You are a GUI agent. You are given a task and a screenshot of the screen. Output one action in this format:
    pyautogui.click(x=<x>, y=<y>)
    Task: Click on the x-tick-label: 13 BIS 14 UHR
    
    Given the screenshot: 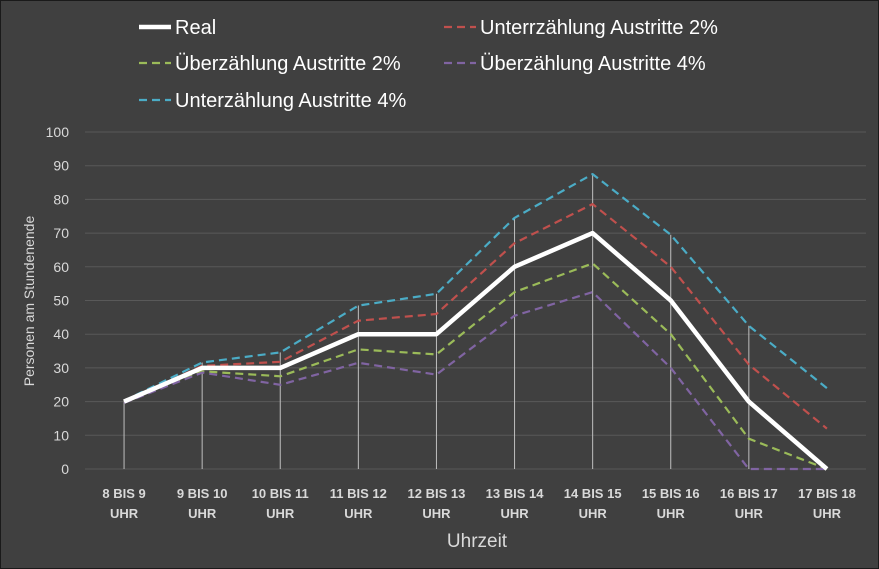 What is the action you would take?
    pyautogui.click(x=515, y=503)
    